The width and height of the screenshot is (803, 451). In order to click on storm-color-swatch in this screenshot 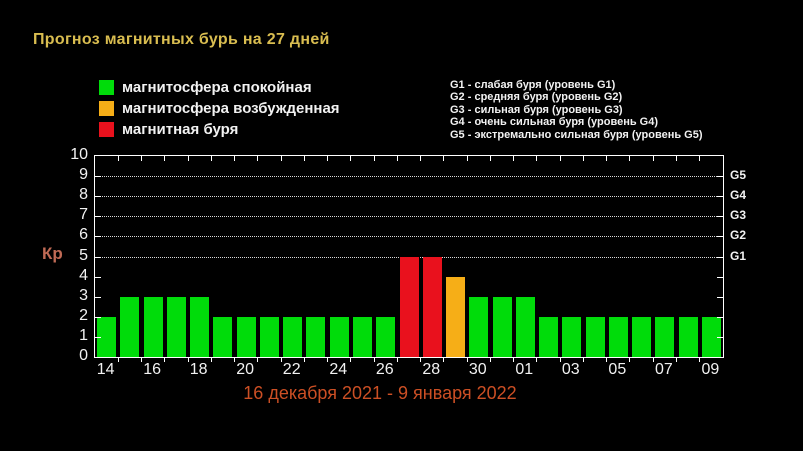, I will do `click(106, 129)`.